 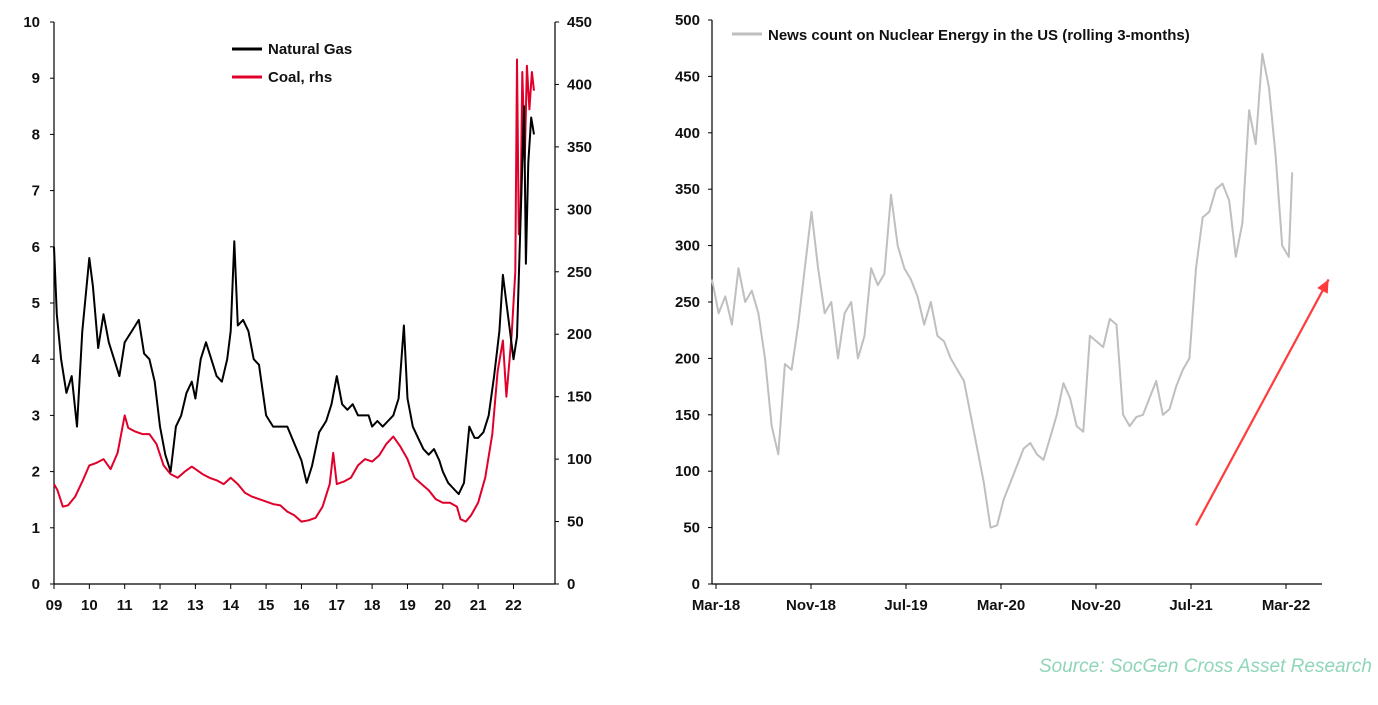 I want to click on left-chart-legend: Natural Gas Coal, rhs, so click(x=292, y=63).